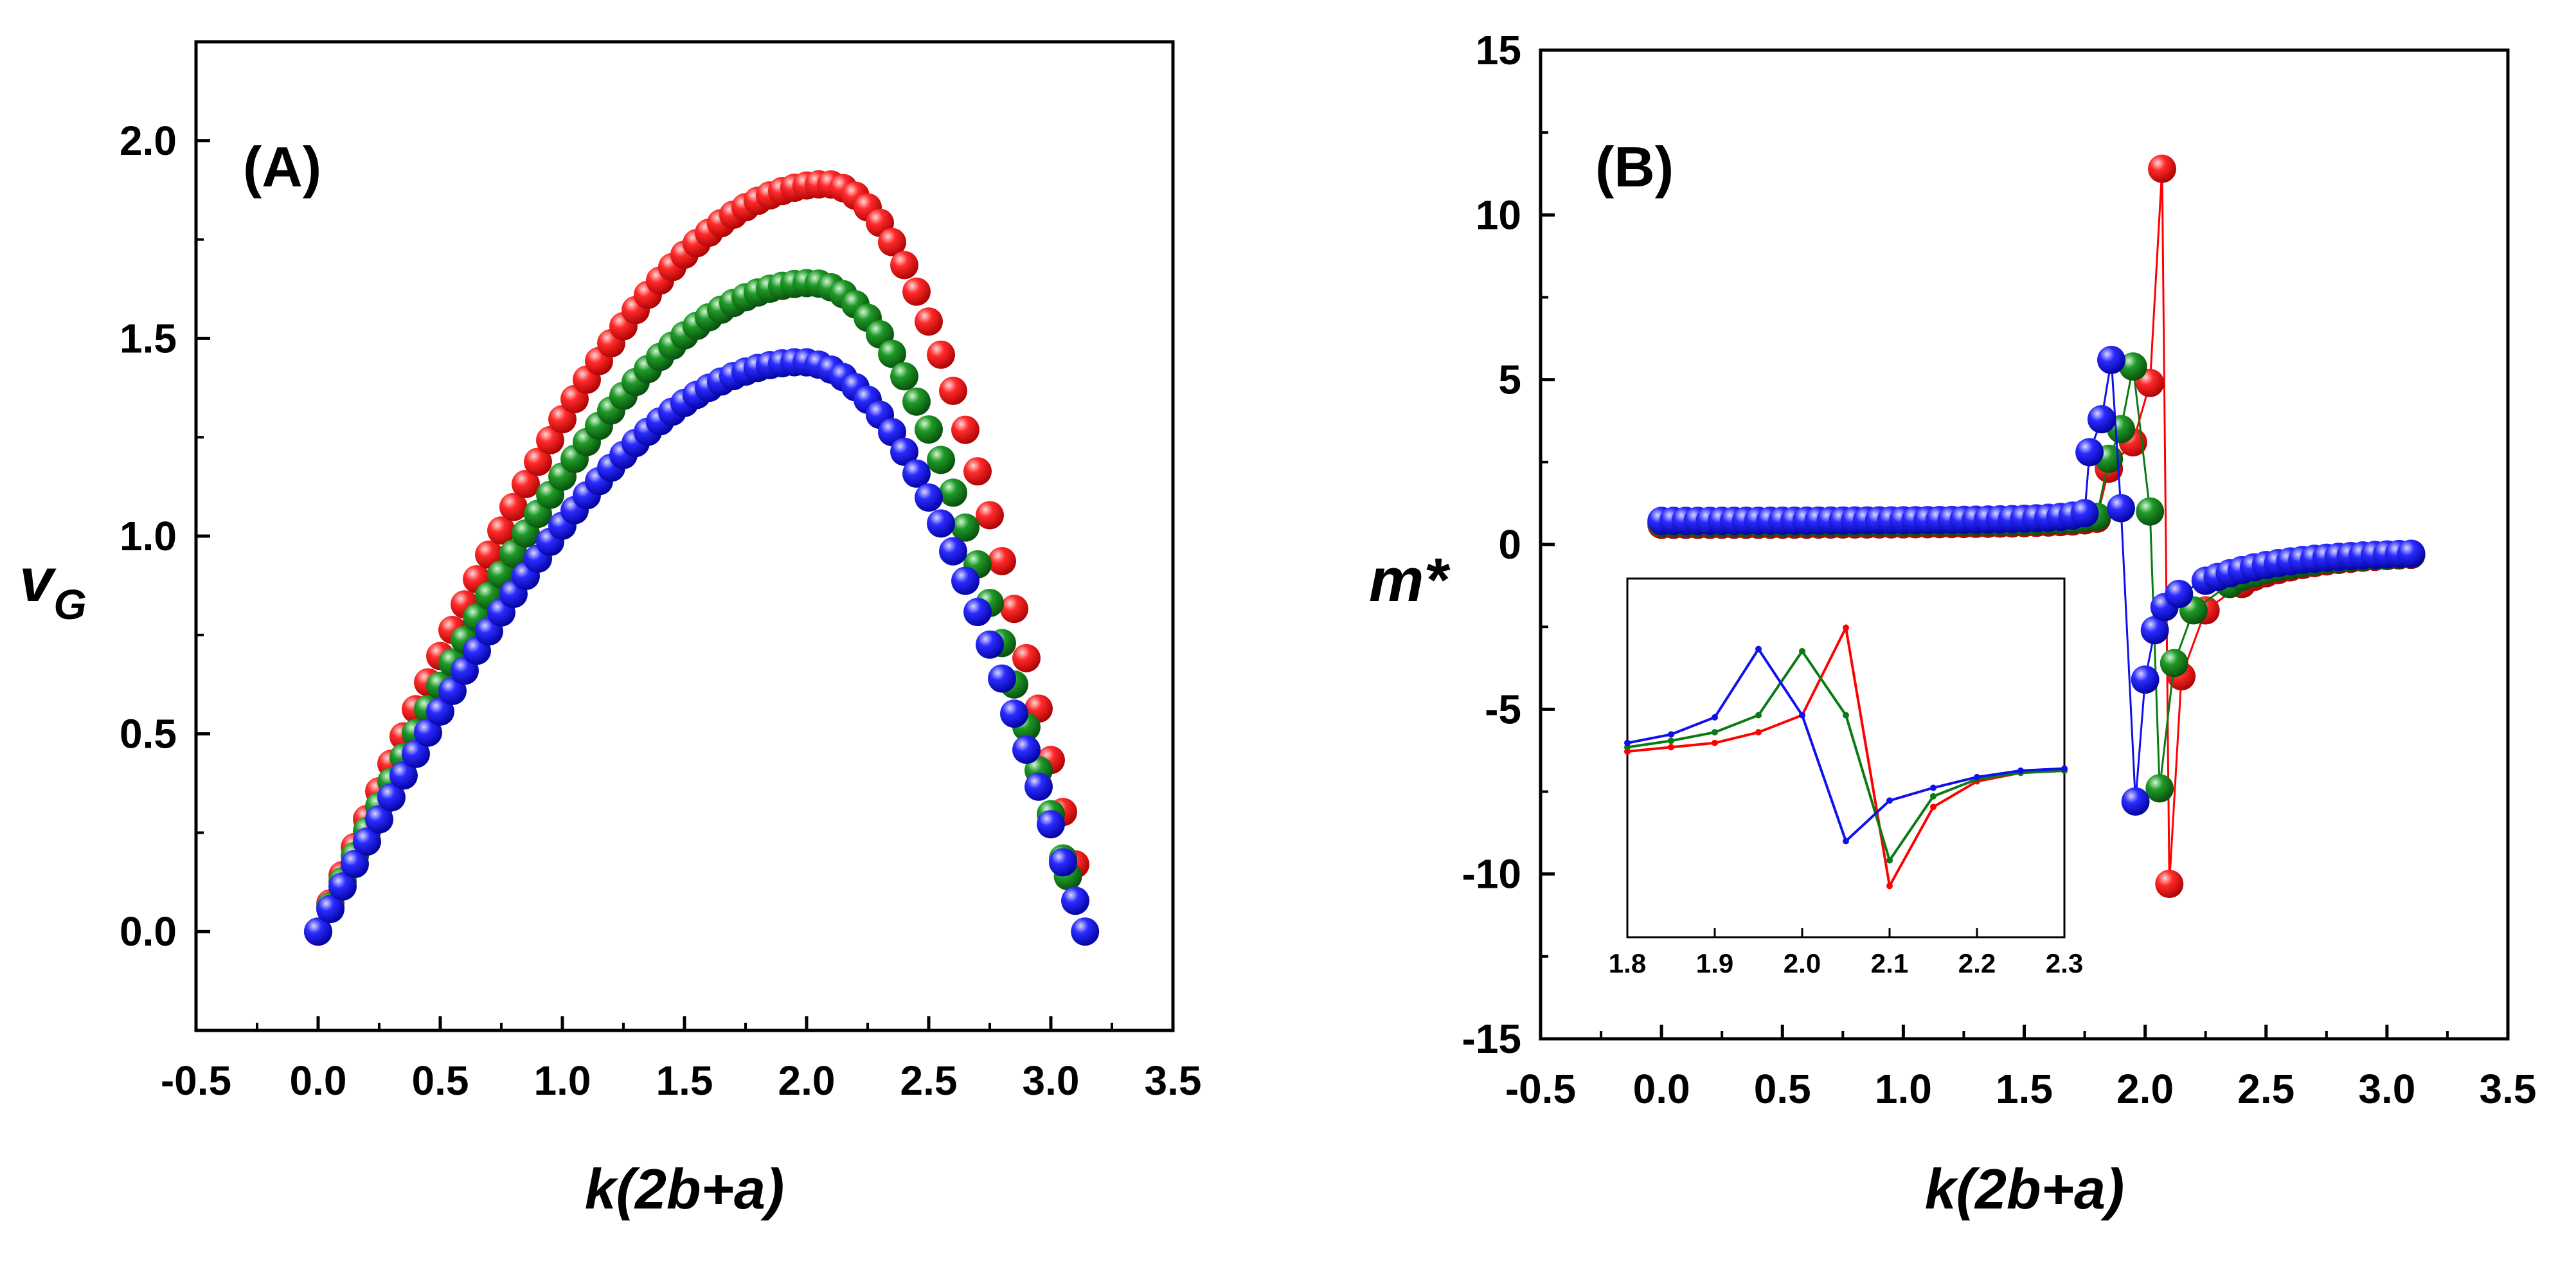 The image size is (2576, 1267). I want to click on chart-a-y-axis-label: vG, so click(53, 587).